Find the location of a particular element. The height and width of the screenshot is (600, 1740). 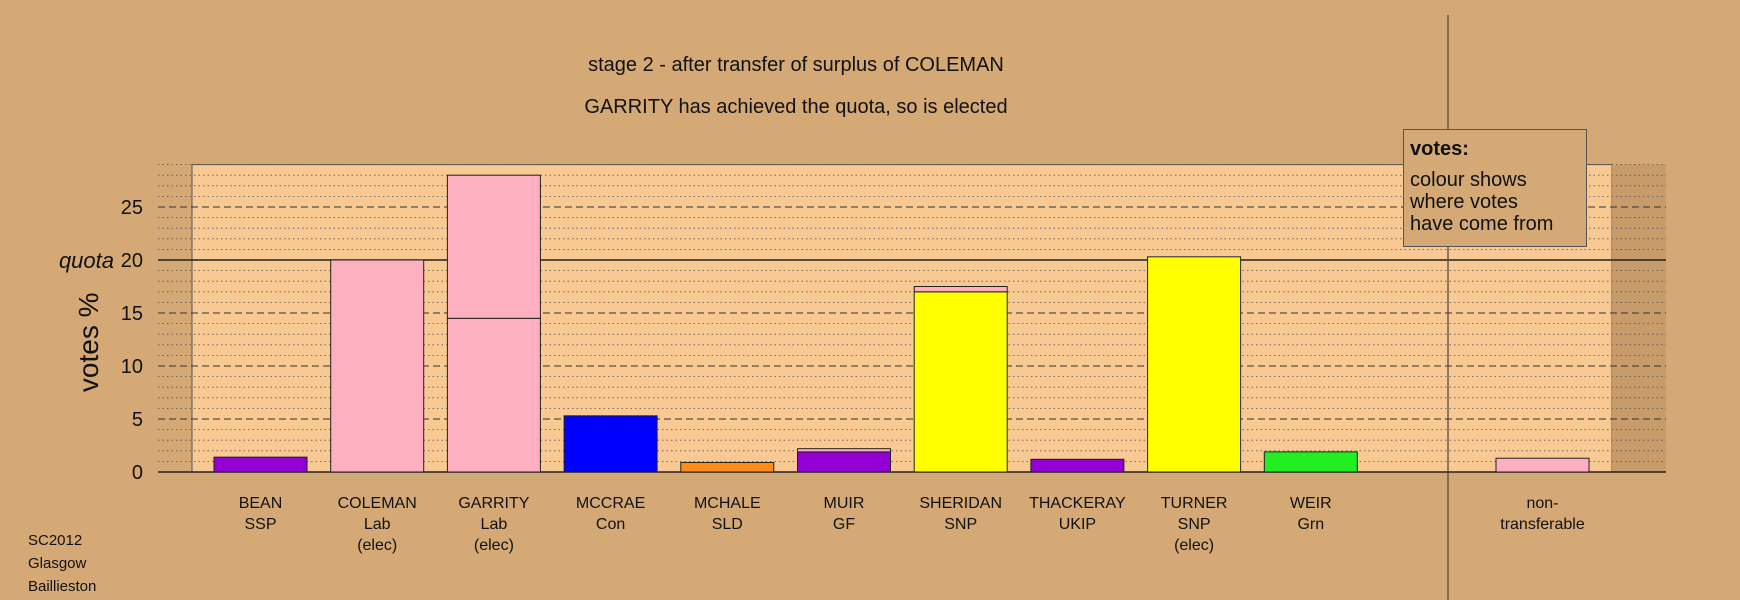

quota-label: quota is located at coordinates (86, 260).